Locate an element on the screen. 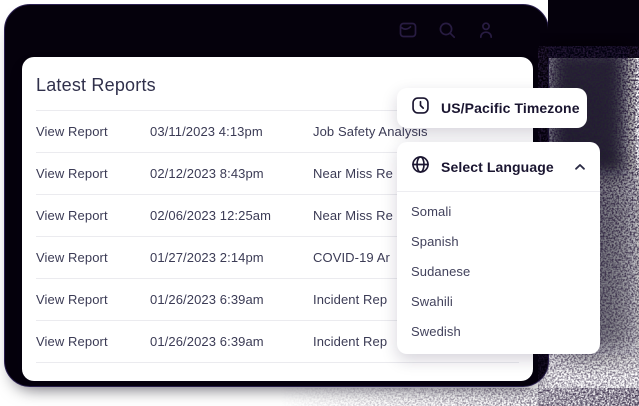 This screenshot has width=639, height=406. toolbar is located at coordinates (447, 30).